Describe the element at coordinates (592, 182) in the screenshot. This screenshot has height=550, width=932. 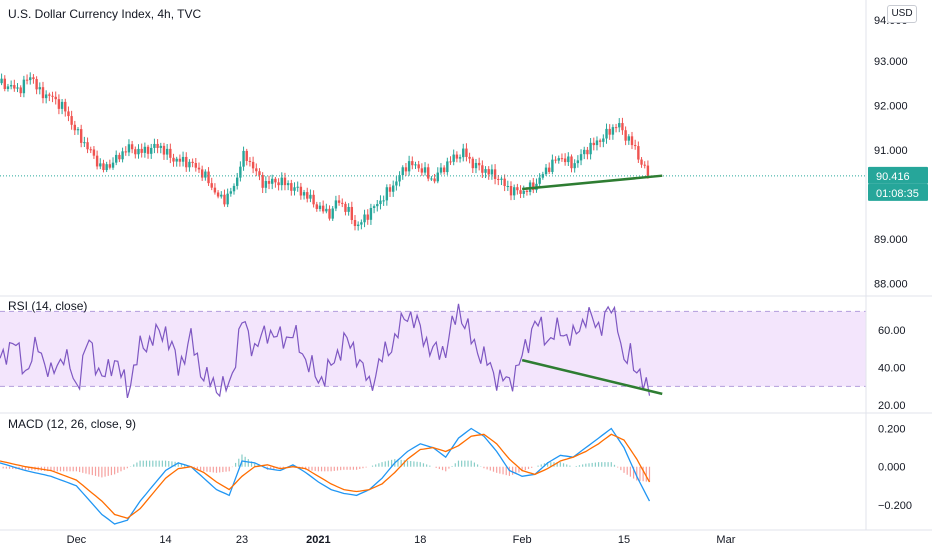
I see `price-support-trendline` at that location.